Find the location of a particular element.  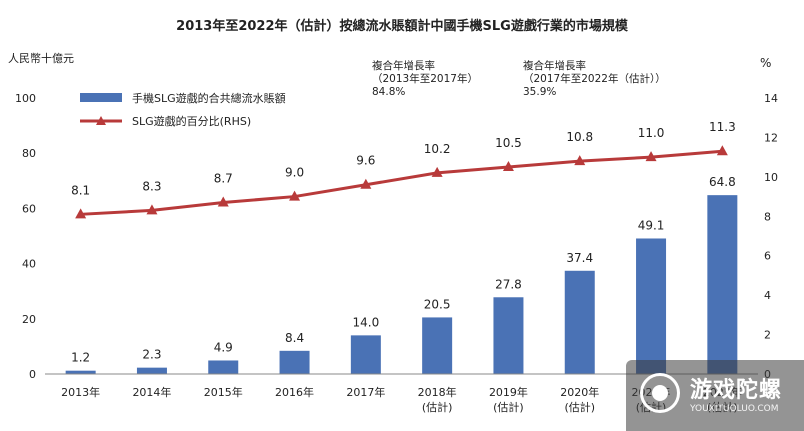

watermark-logo-icon is located at coordinates (660, 393).